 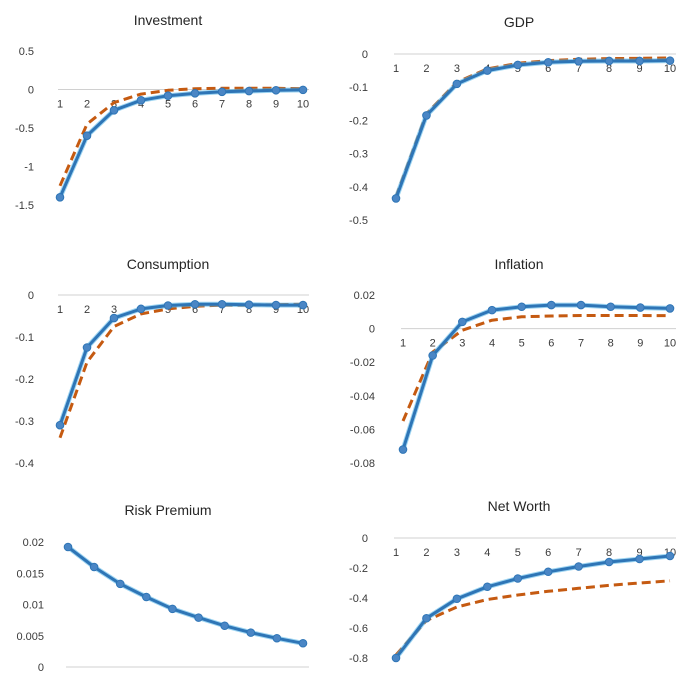 What do you see at coordinates (358, 88) in the screenshot?
I see `gdp-ytick-label: -0.1` at bounding box center [358, 88].